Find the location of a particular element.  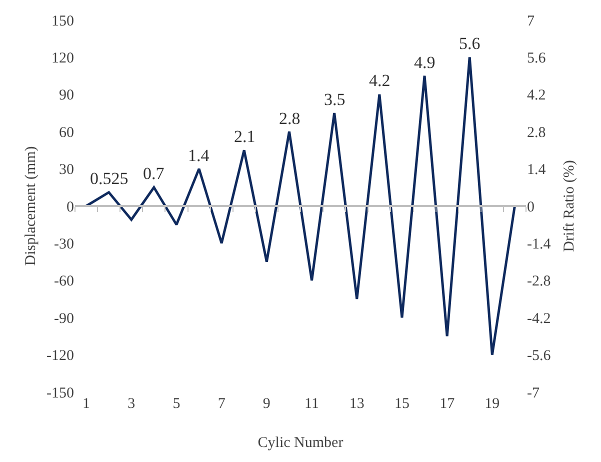

y-tick-label: -120 is located at coordinates (60, 356).